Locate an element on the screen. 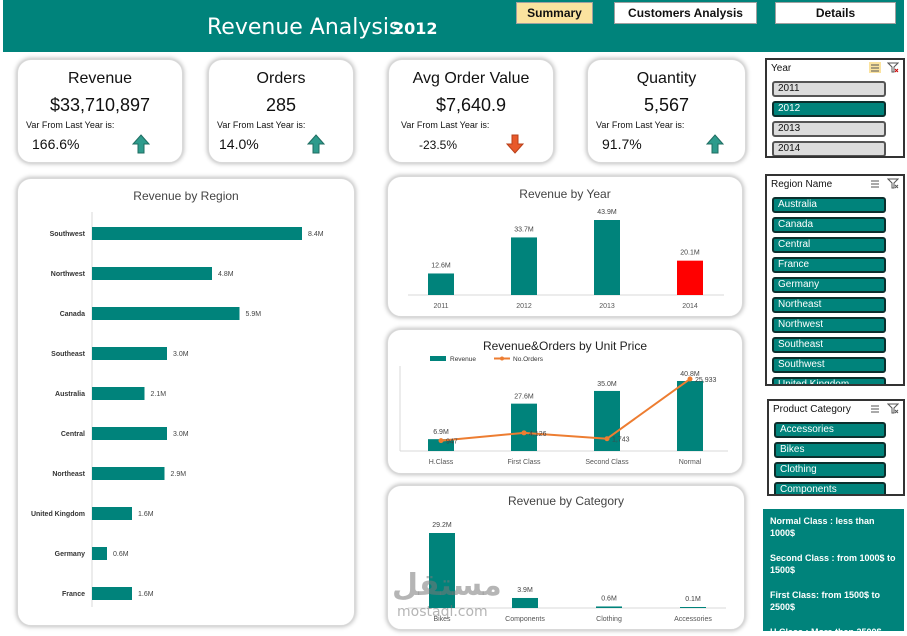 The width and height of the screenshot is (907, 636). data-label: 1,743 is located at coordinates (621, 440).